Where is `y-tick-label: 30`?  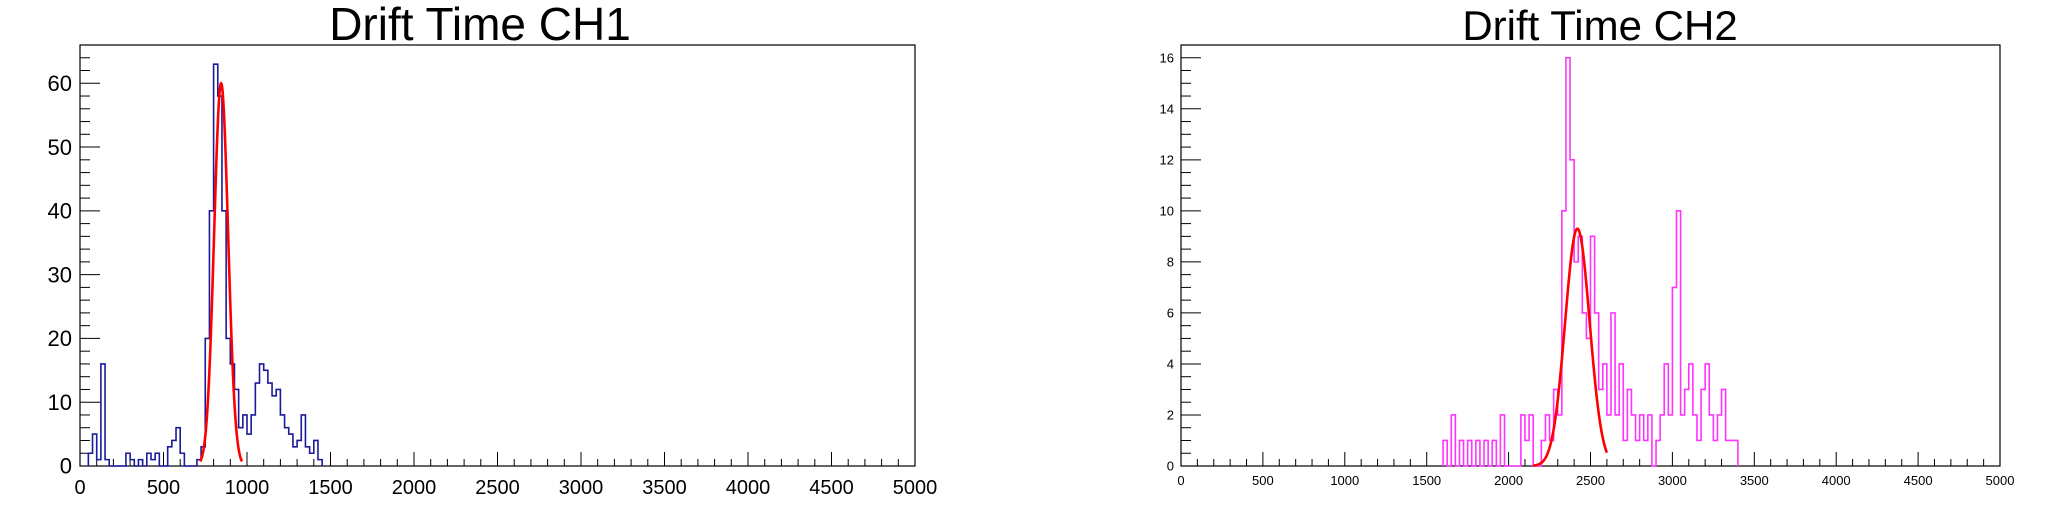 y-tick-label: 30 is located at coordinates (60, 274).